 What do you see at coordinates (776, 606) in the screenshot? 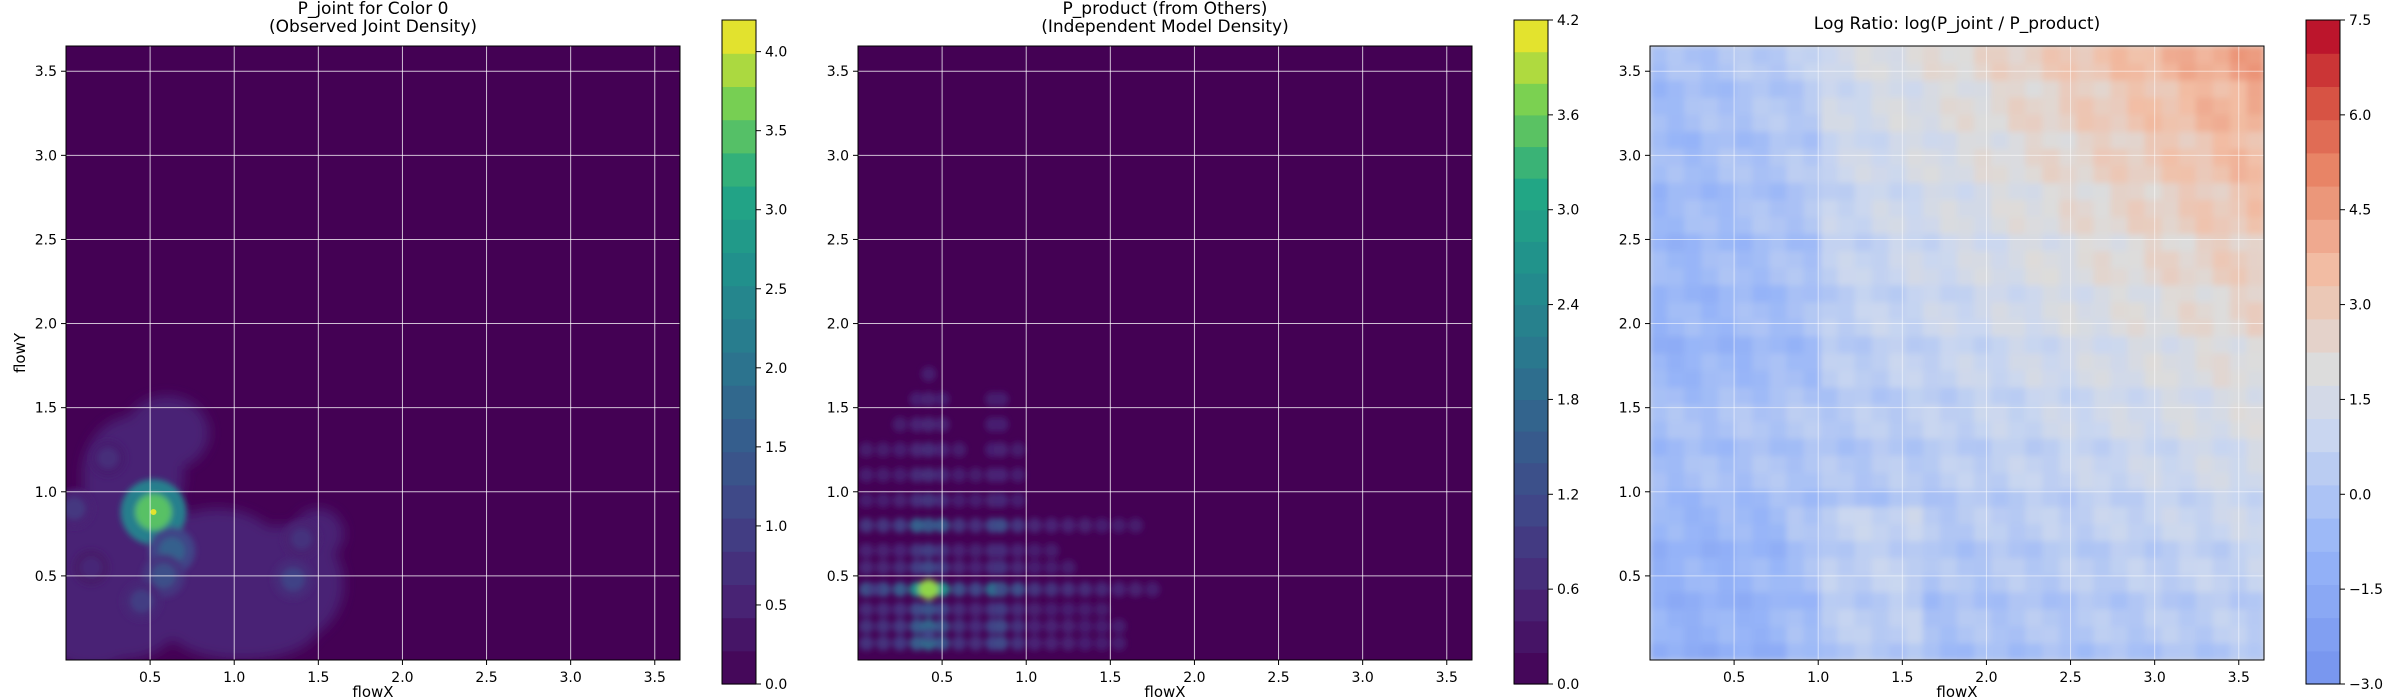
I see `colorbar-tick-label: 0.5` at bounding box center [776, 606].